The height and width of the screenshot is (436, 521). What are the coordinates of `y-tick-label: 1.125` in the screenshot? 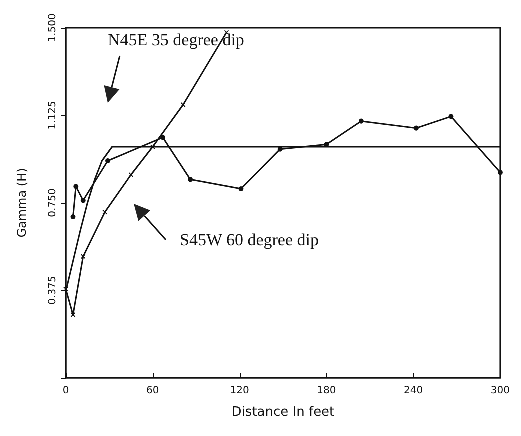 It's located at (53, 115).